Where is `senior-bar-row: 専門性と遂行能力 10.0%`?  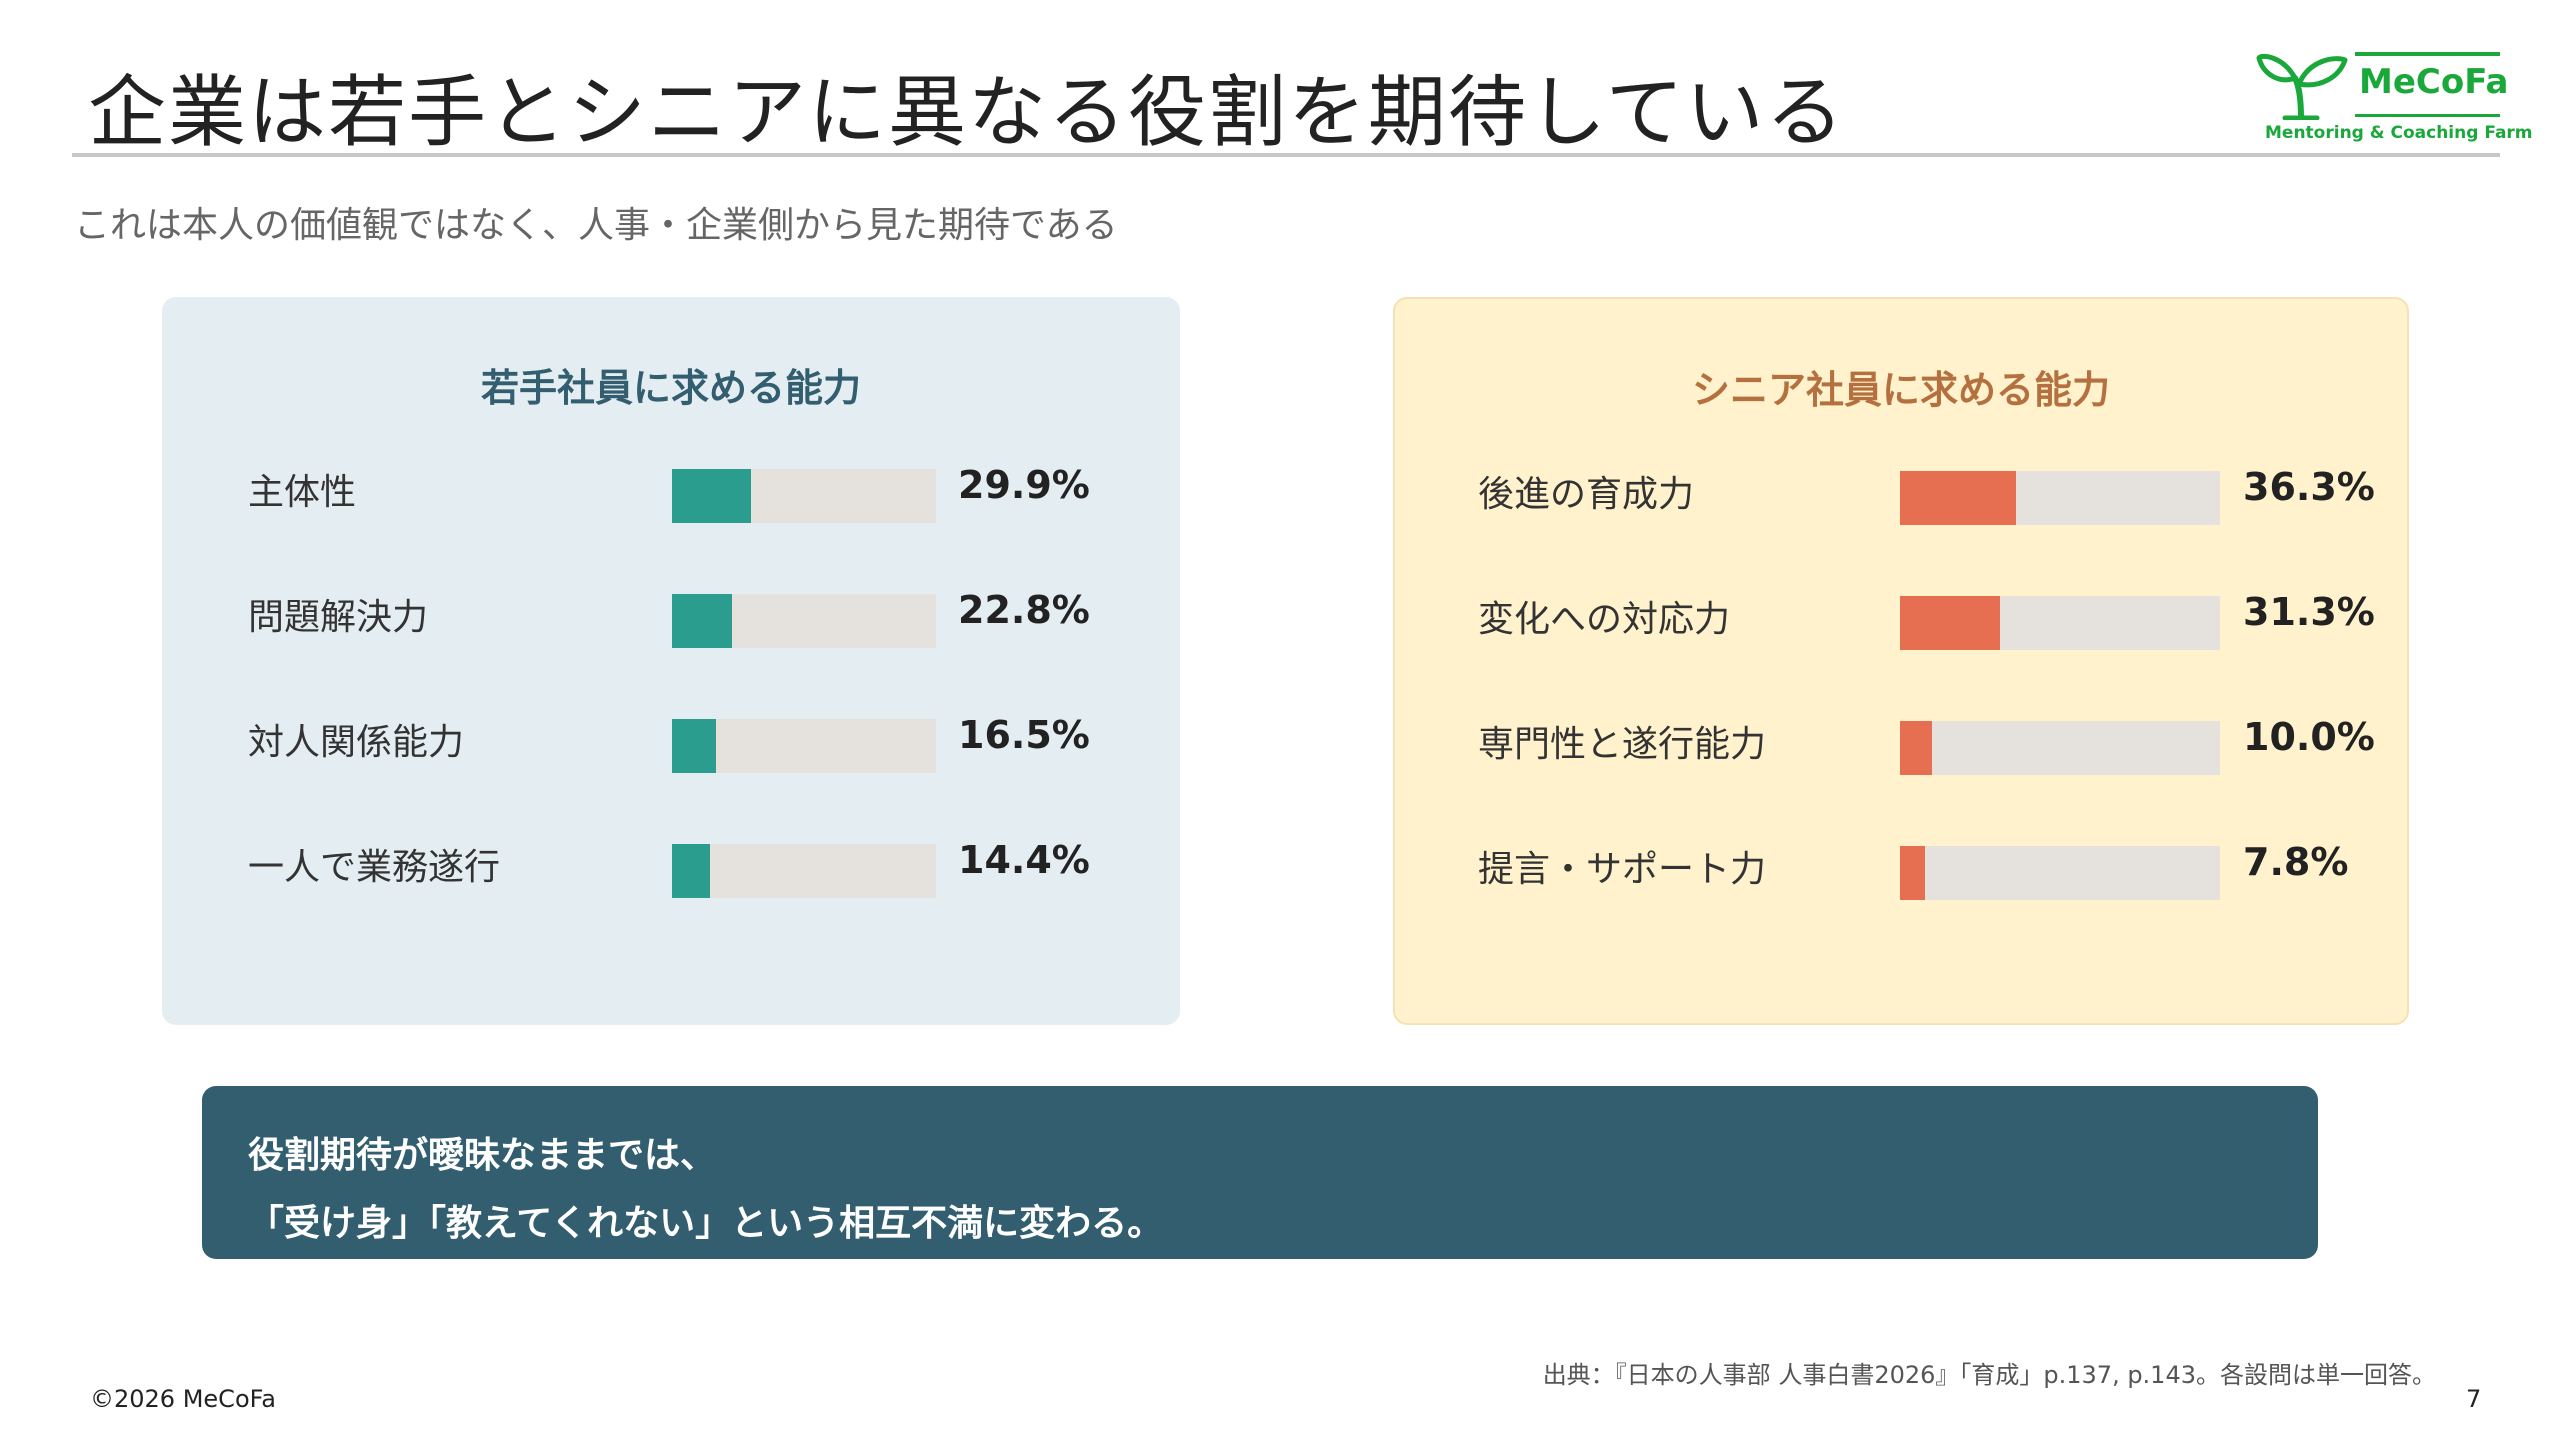 senior-bar-row: 専門性と遂行能力 10.0% is located at coordinates (1901, 742).